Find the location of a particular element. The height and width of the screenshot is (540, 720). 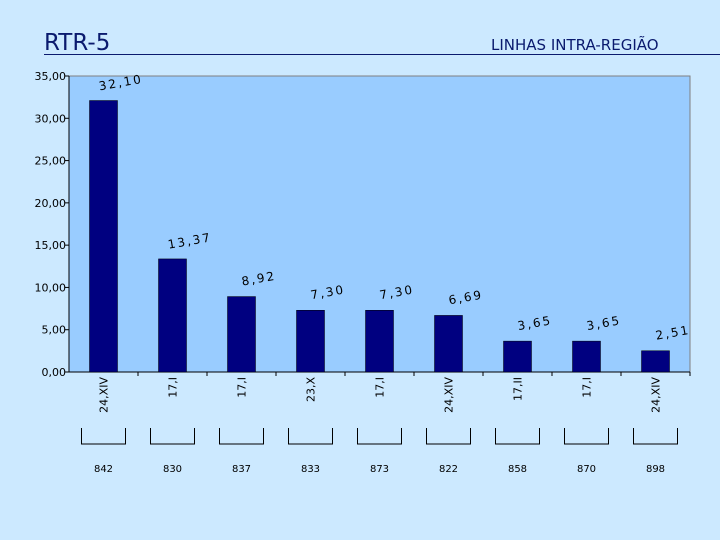

y-tick-label: 35,00 is located at coordinates (51, 76).